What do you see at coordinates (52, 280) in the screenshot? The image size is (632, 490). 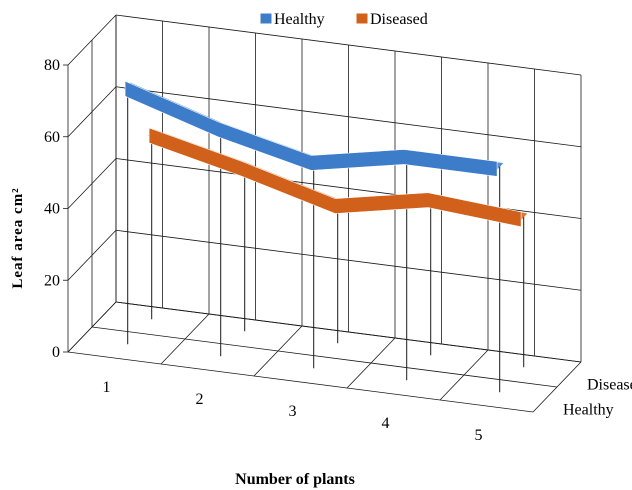 I see `y-tick-label: 20` at bounding box center [52, 280].